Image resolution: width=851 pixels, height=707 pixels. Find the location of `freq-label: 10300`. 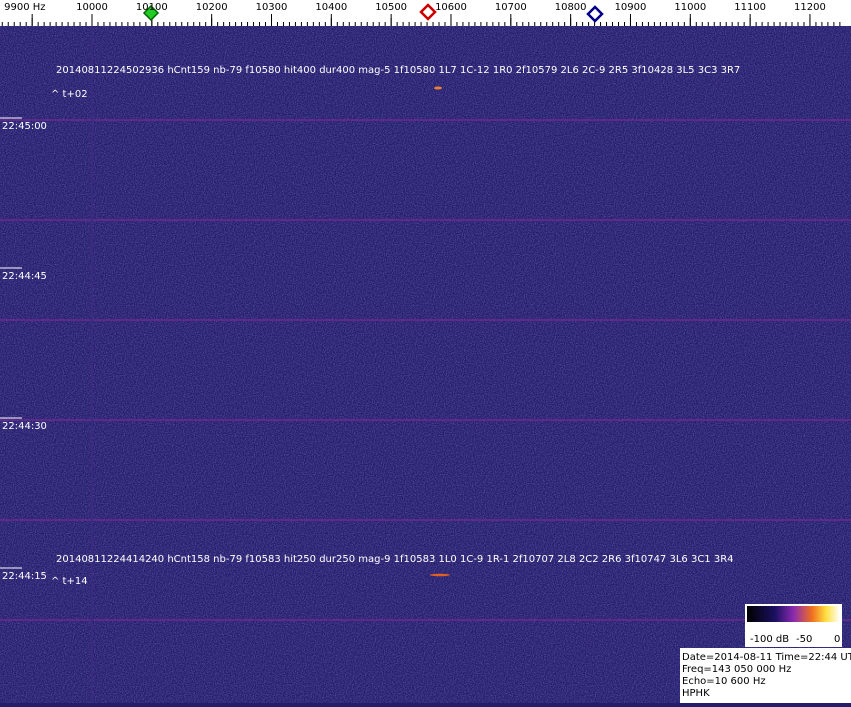

freq-label: 10300 is located at coordinates (272, 7).